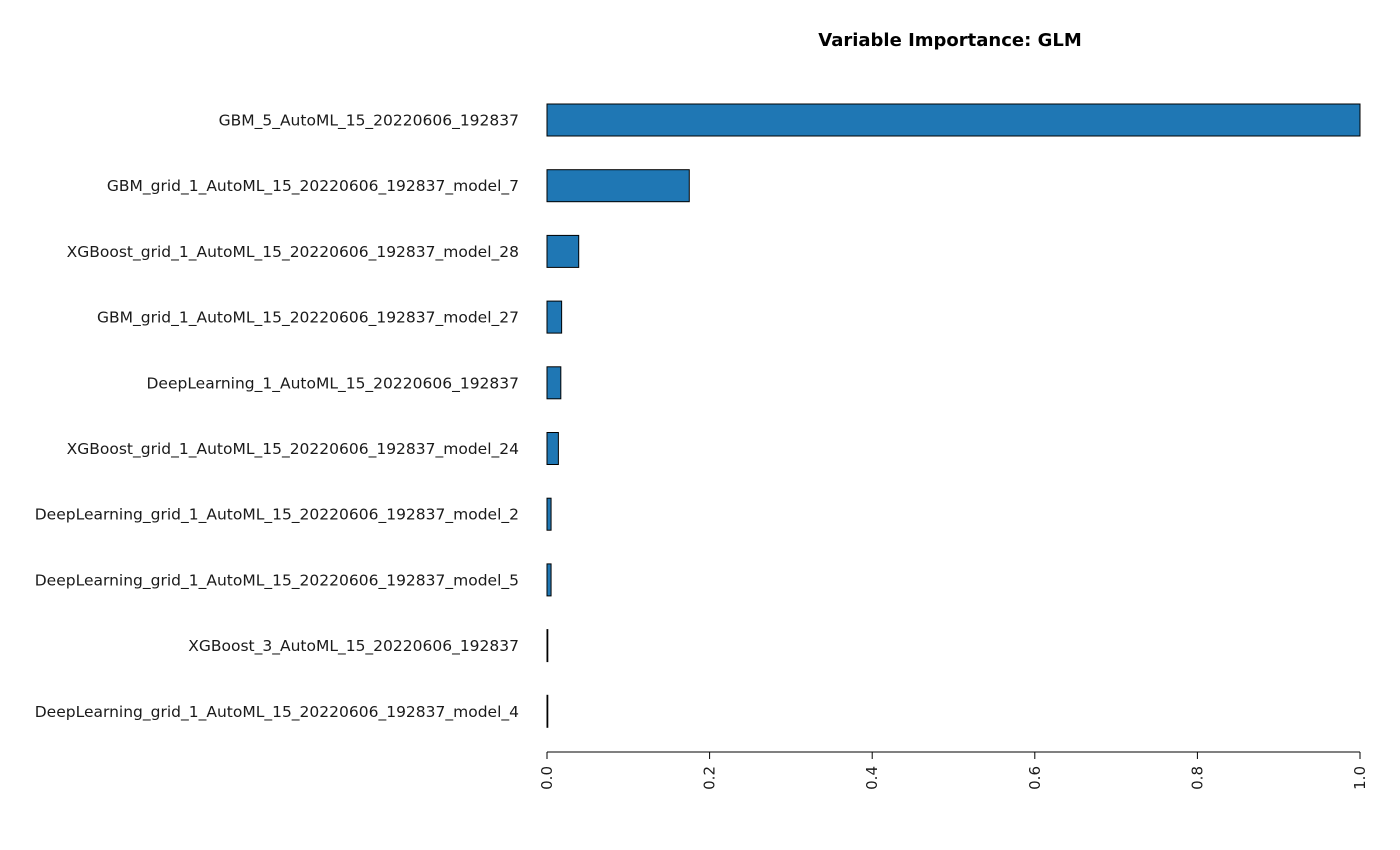 The width and height of the screenshot is (1400, 850). Describe the element at coordinates (547, 778) in the screenshot. I see `x-tick-label-1: 0.0` at that location.